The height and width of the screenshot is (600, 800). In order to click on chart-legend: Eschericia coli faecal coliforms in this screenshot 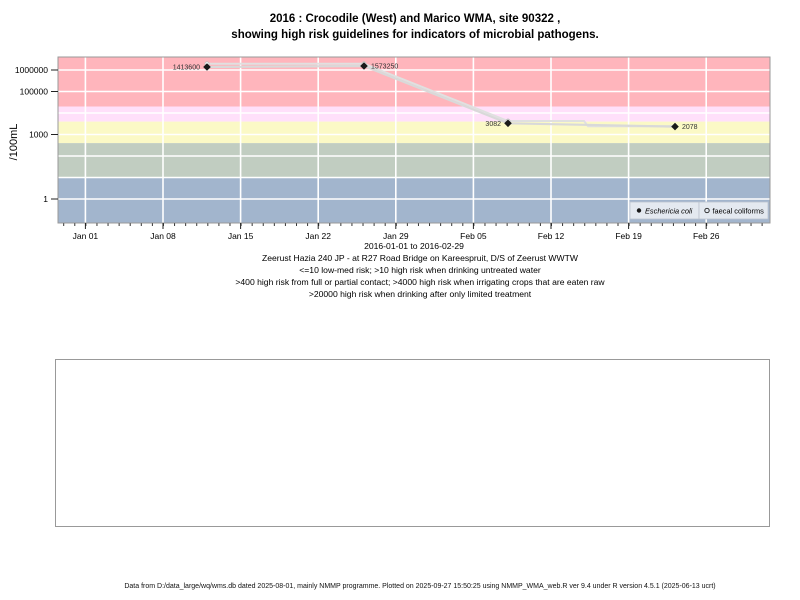, I will do `click(699, 210)`.